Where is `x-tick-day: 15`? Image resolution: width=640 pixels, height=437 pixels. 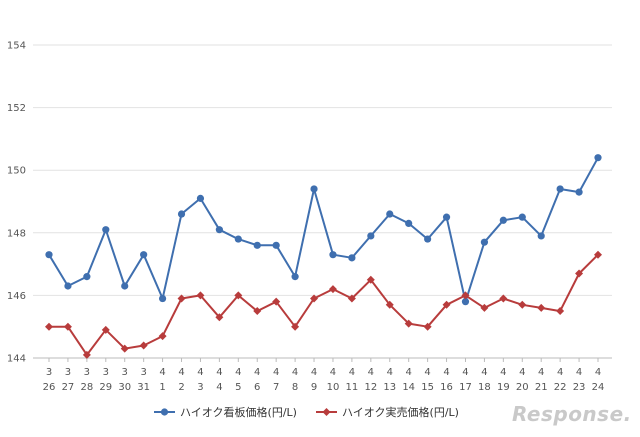 x-tick-day: 15 is located at coordinates (427, 387).